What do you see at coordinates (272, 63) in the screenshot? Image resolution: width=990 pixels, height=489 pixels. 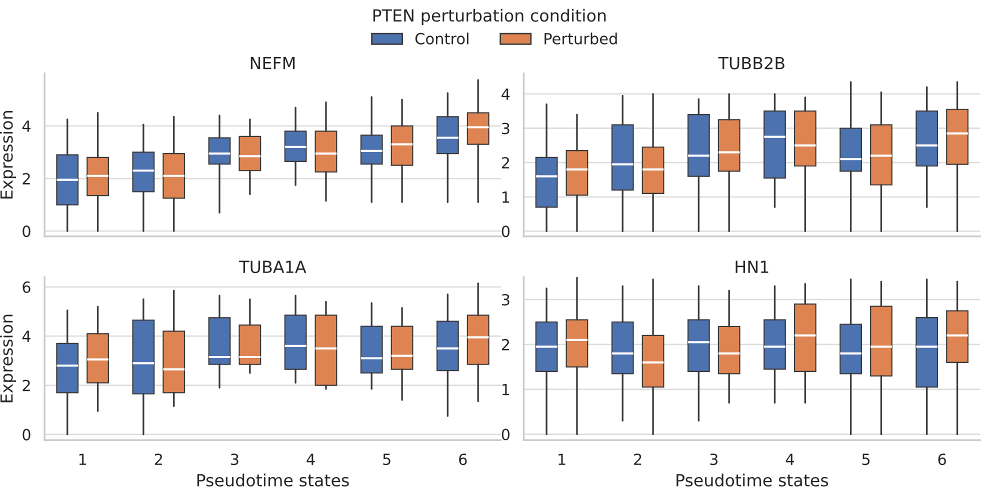 I see `chart-title: NEFM` at bounding box center [272, 63].